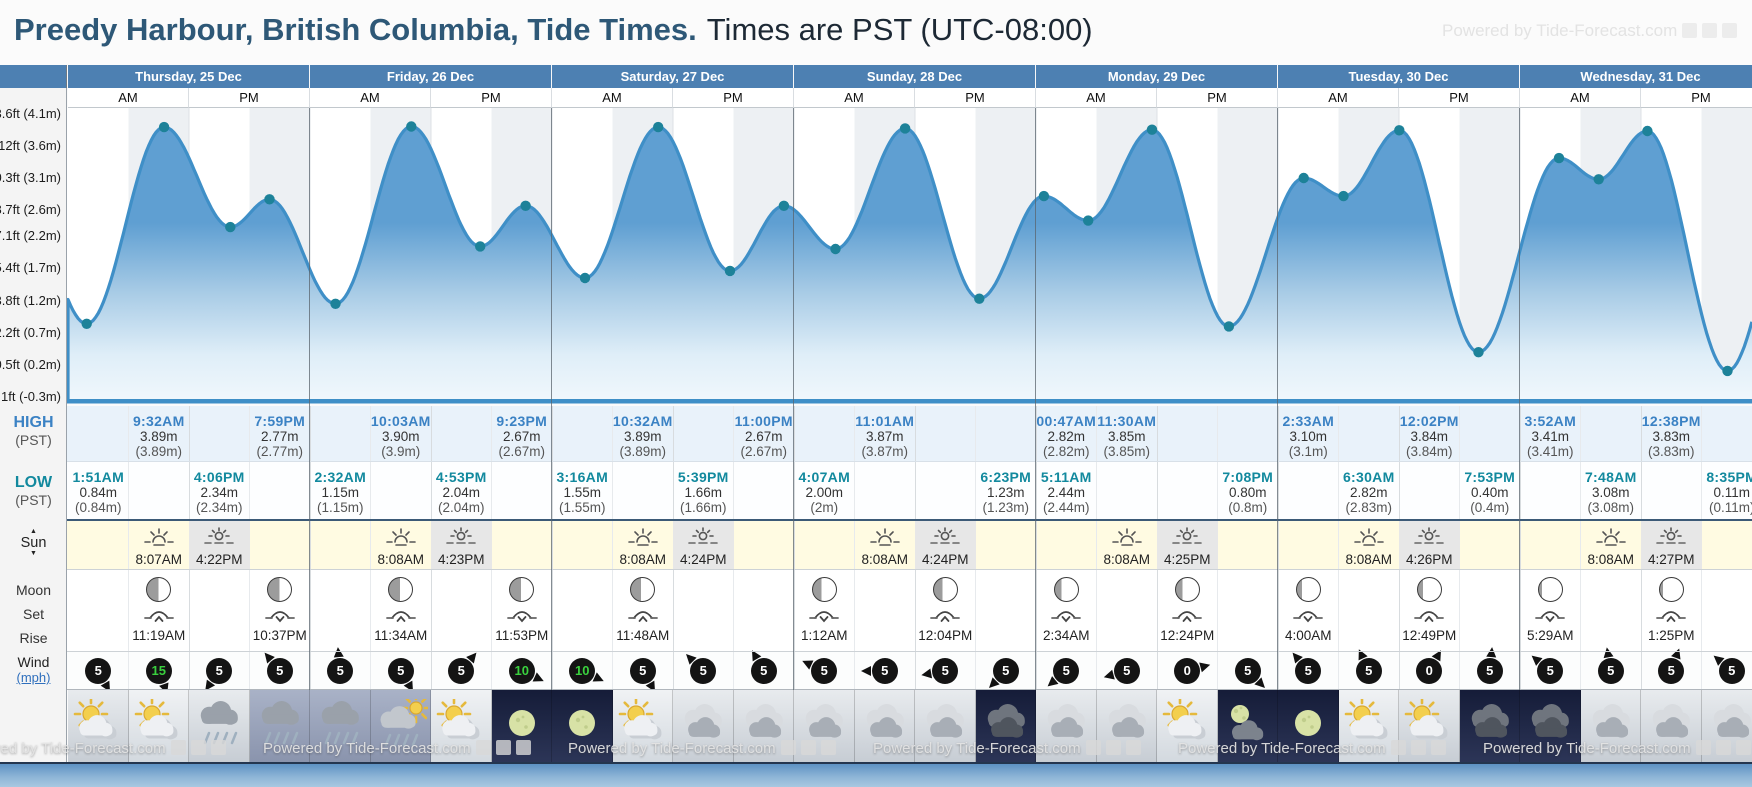 The width and height of the screenshot is (1752, 787). I want to click on low-tide-entry: 2:32AM 1.15m (1.15m), so click(340, 492).